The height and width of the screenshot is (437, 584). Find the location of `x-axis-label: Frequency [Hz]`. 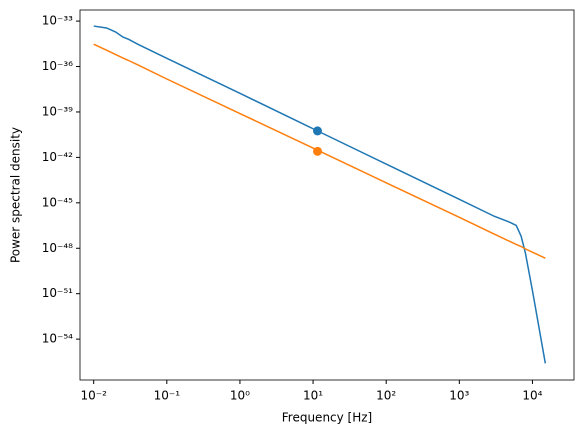

x-axis-label: Frequency [Hz] is located at coordinates (327, 418).